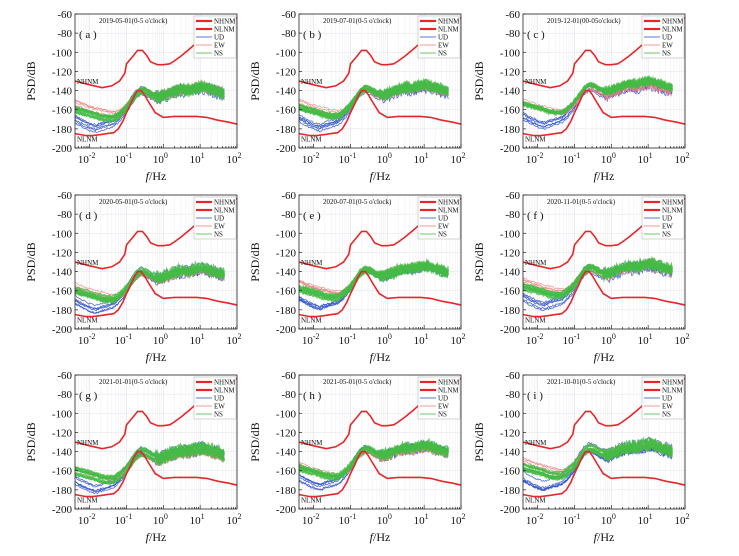  I want to click on panel-title: 2020-05-01(0-5 o'clock), so click(133, 202).